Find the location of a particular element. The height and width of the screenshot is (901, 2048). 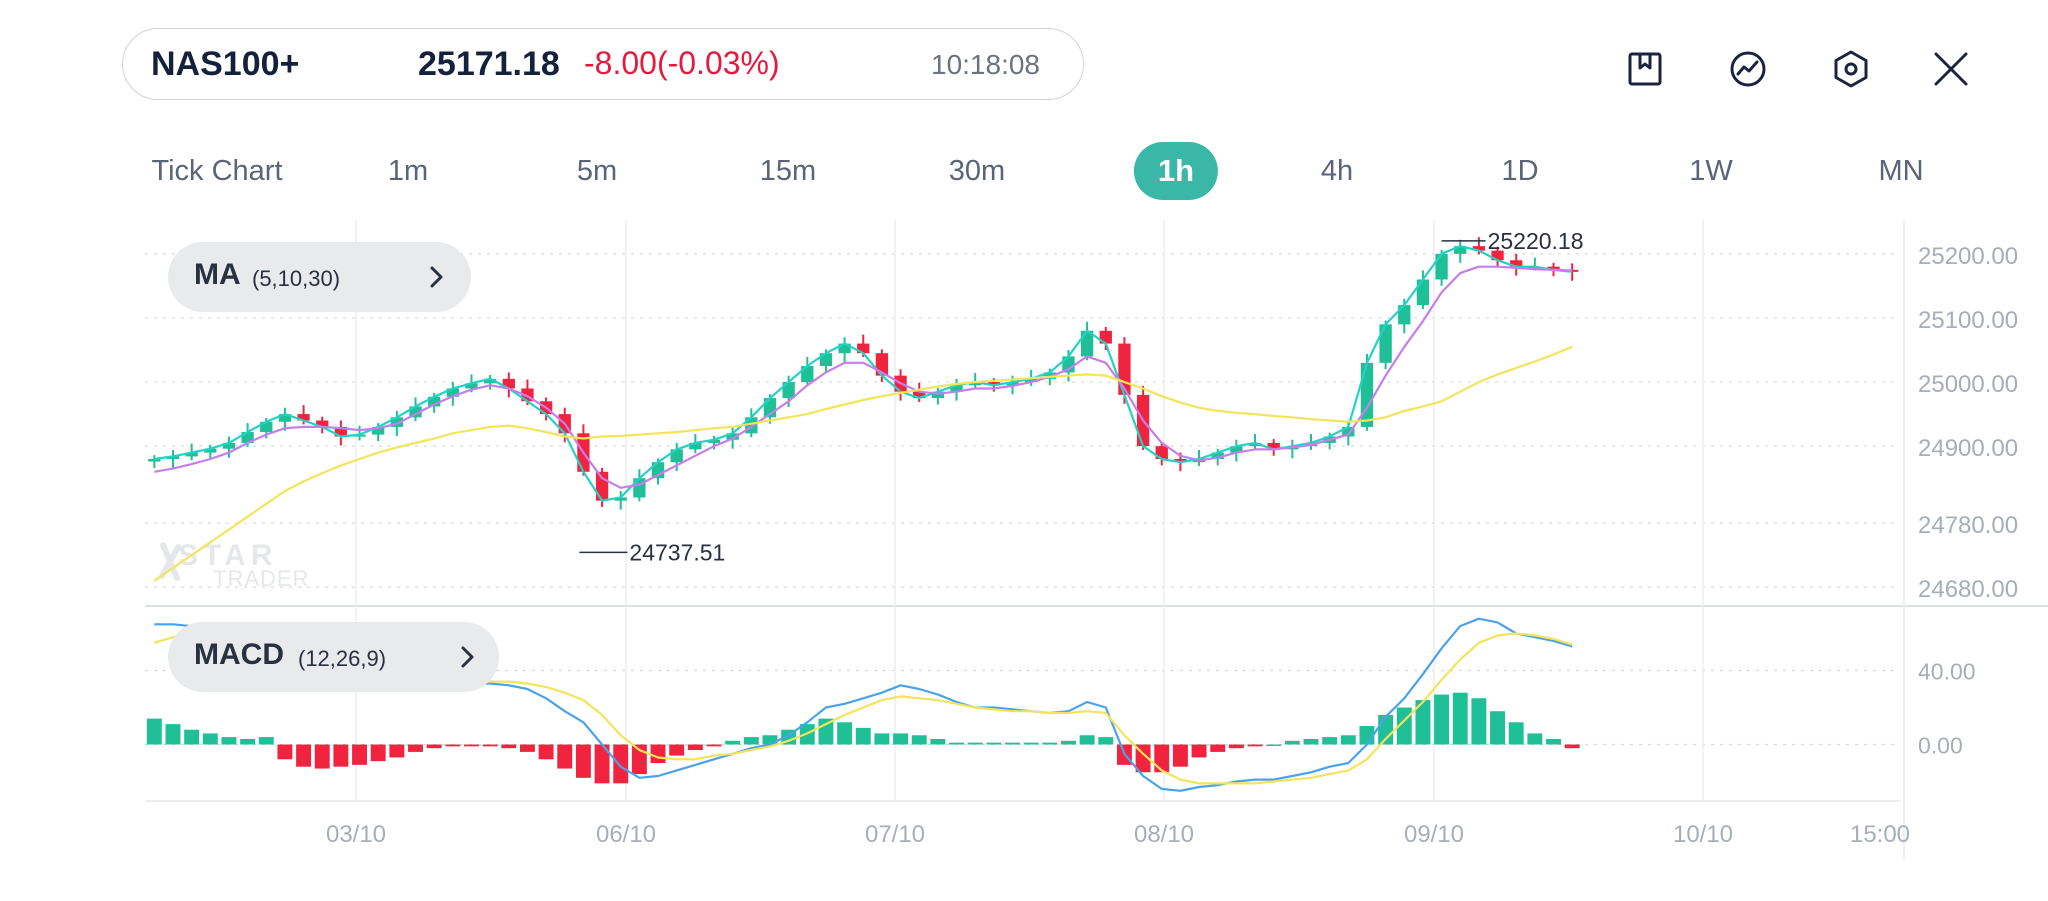

price-axis-label: 25000.00 is located at coordinates (1968, 384).